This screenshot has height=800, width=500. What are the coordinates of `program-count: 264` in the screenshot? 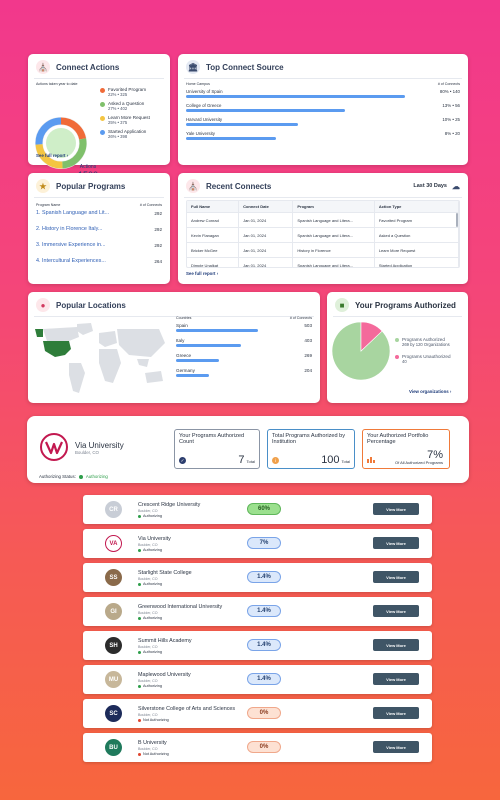 It's located at (158, 261).